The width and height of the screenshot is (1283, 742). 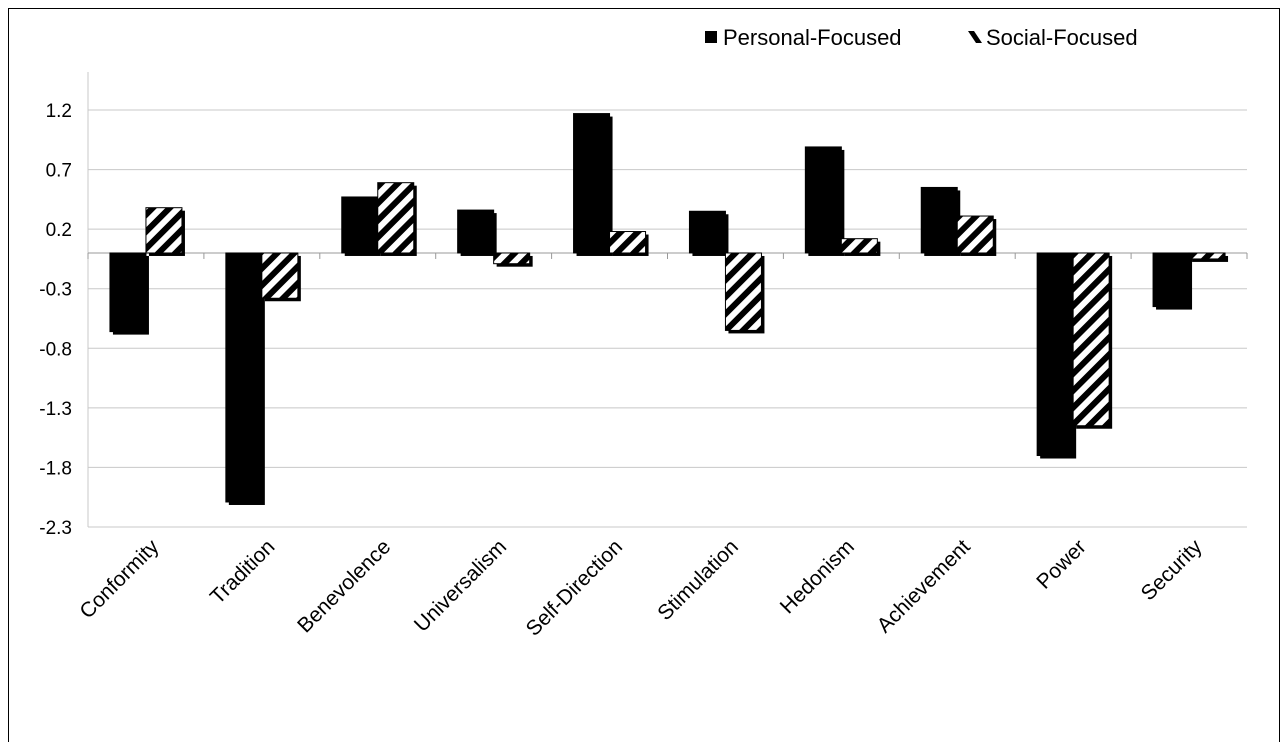 What do you see at coordinates (55, 528) in the screenshot?
I see `y-tick-label: -2.3` at bounding box center [55, 528].